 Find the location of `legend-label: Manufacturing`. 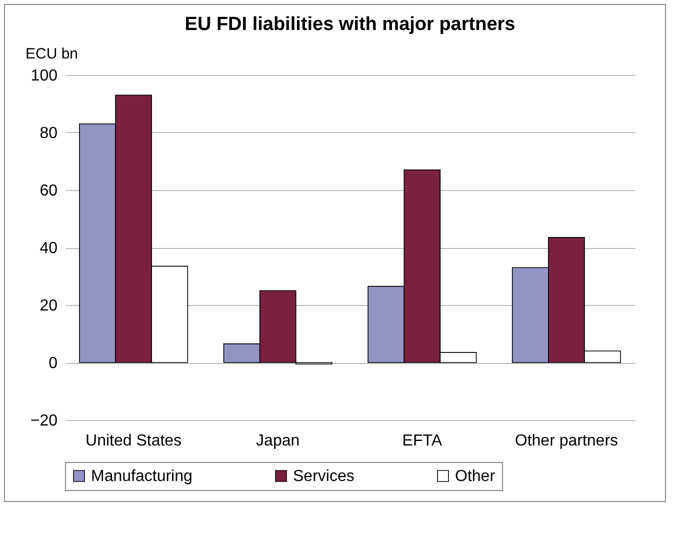

legend-label: Manufacturing is located at coordinates (141, 476).